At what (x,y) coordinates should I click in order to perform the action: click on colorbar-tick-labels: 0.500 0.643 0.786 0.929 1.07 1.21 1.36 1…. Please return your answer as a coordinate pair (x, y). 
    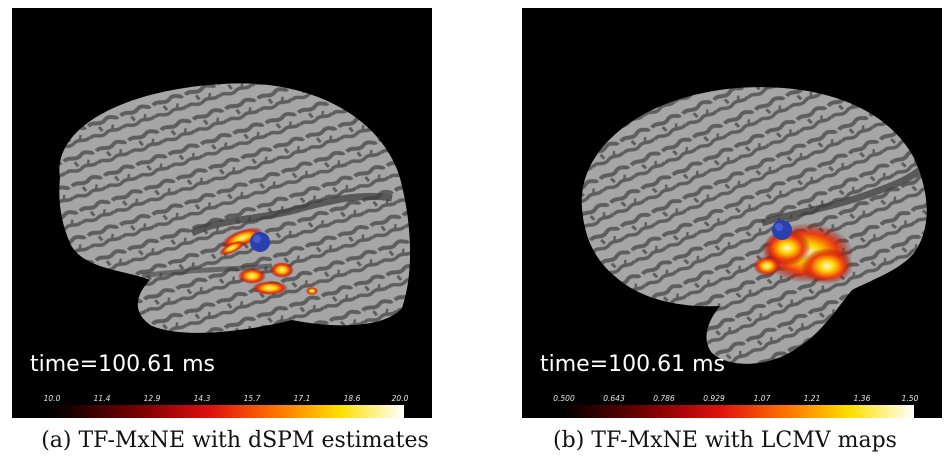
    Looking at the image, I should click on (740, 399).